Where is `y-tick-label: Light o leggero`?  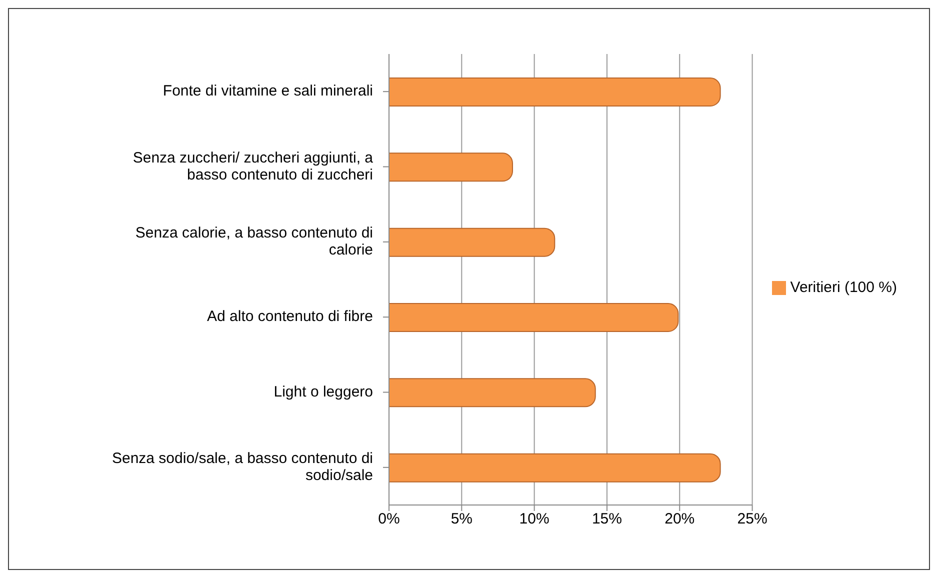 y-tick-label: Light o leggero is located at coordinates (323, 391).